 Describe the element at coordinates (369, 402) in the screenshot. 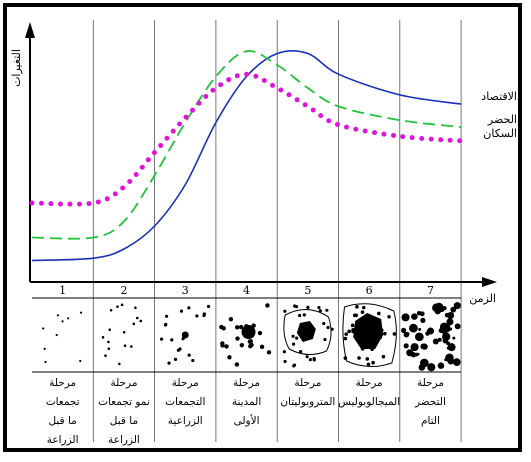

I see `stage-caption-line: الميجالوبوليس` at that location.